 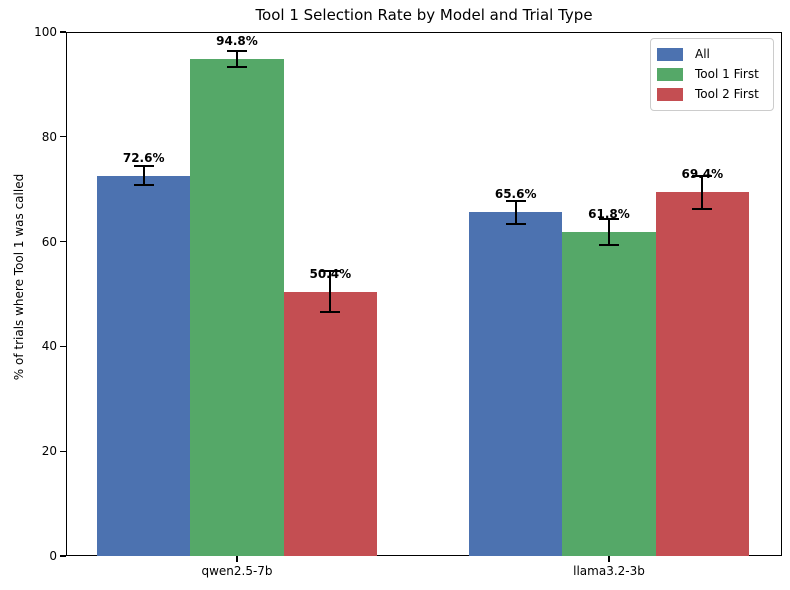 What do you see at coordinates (609, 571) in the screenshot?
I see `x-tick-label: llama3.2-3b` at bounding box center [609, 571].